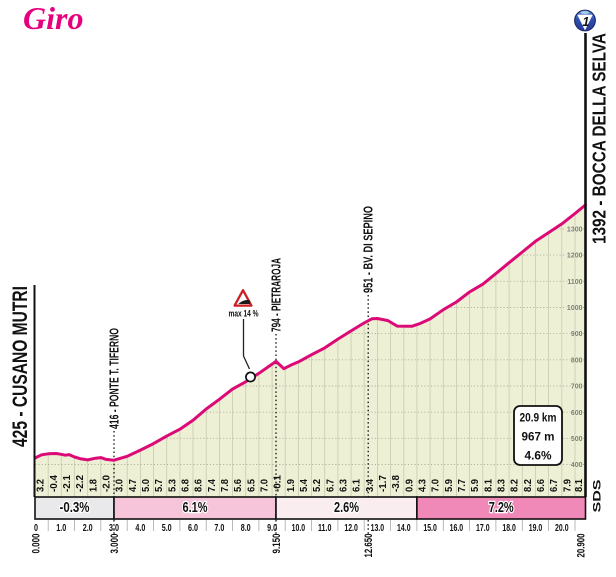  What do you see at coordinates (567, 485) in the screenshot?
I see `svg-text: 7.9` at bounding box center [567, 485].